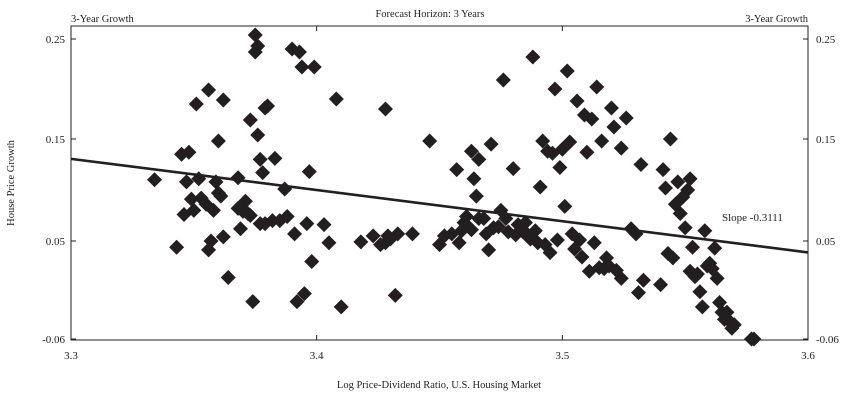 The image size is (844, 395). Describe the element at coordinates (53, 340) in the screenshot. I see `y-tick-label-left: -0.06` at that location.